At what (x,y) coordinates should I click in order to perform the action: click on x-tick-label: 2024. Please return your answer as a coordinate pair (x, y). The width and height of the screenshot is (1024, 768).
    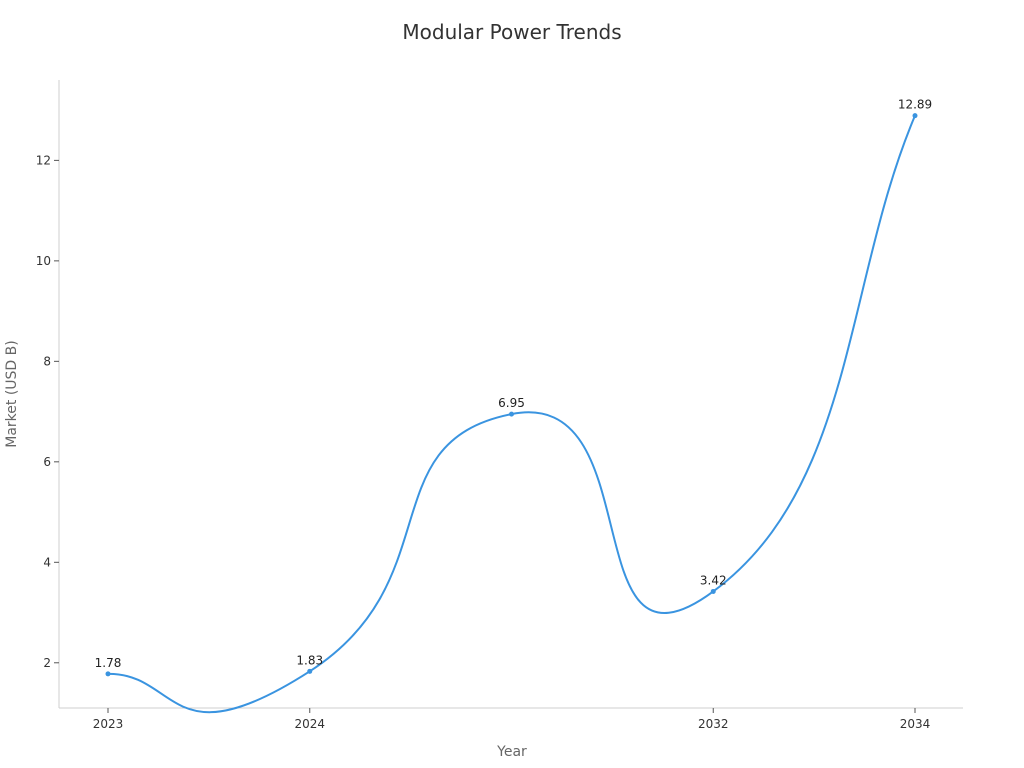
    Looking at the image, I should click on (309, 724).